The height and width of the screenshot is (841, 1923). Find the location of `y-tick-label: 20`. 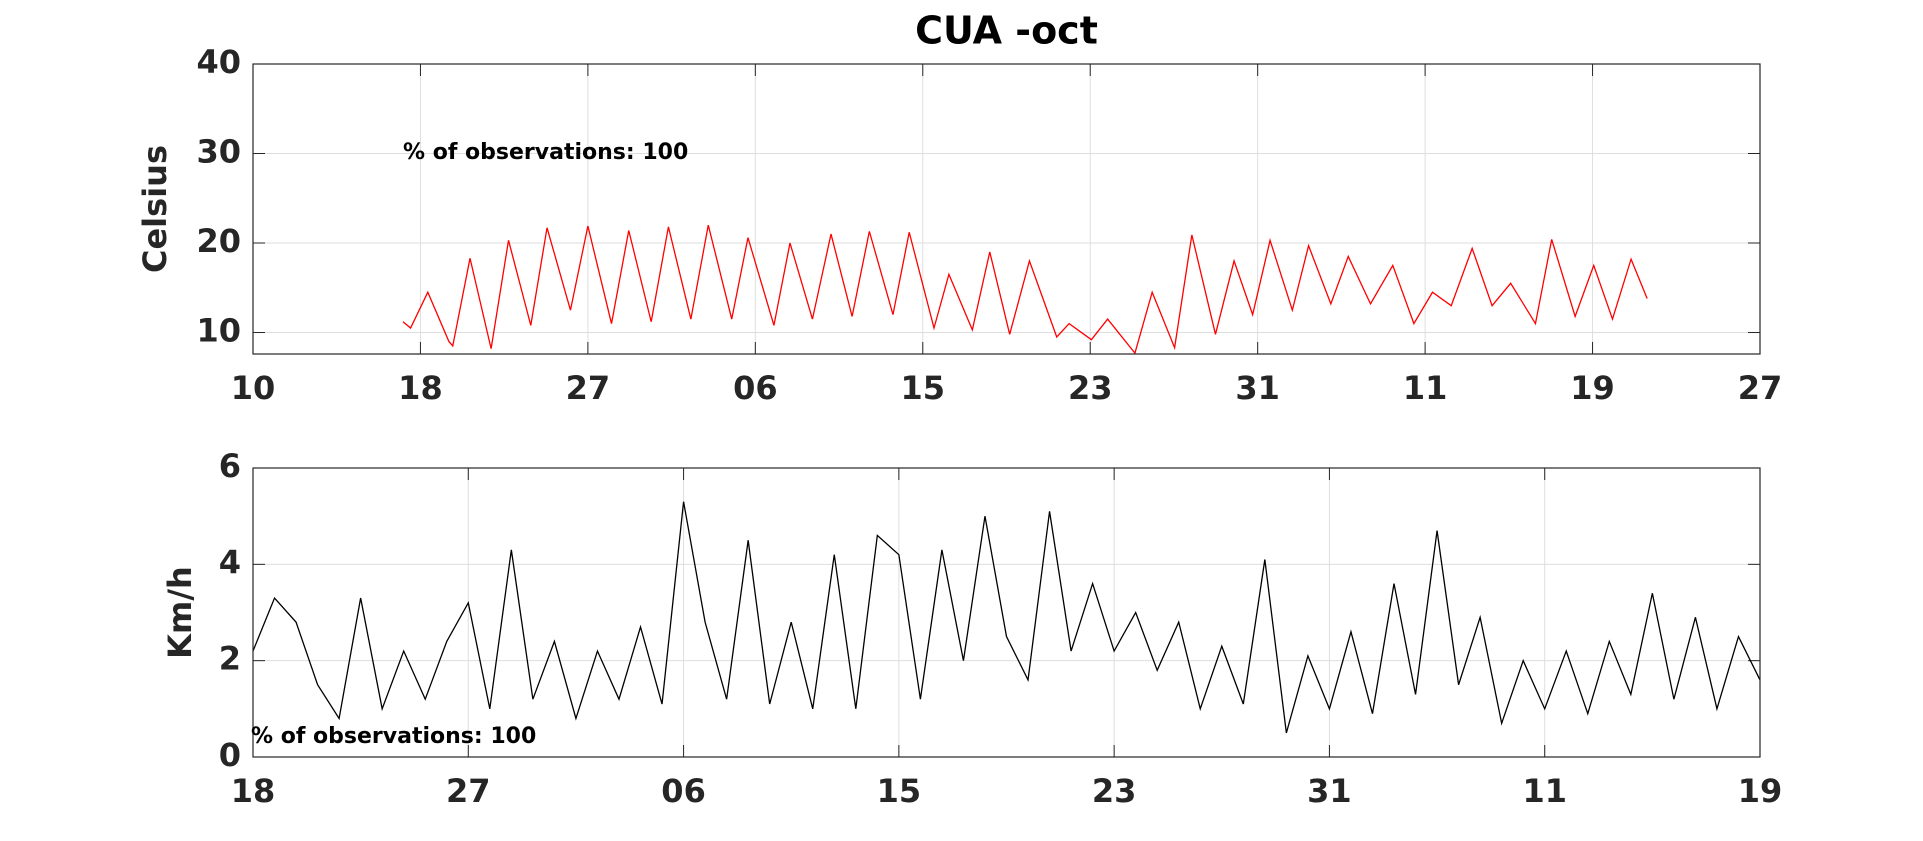

y-tick-label: 20 is located at coordinates (218, 241).